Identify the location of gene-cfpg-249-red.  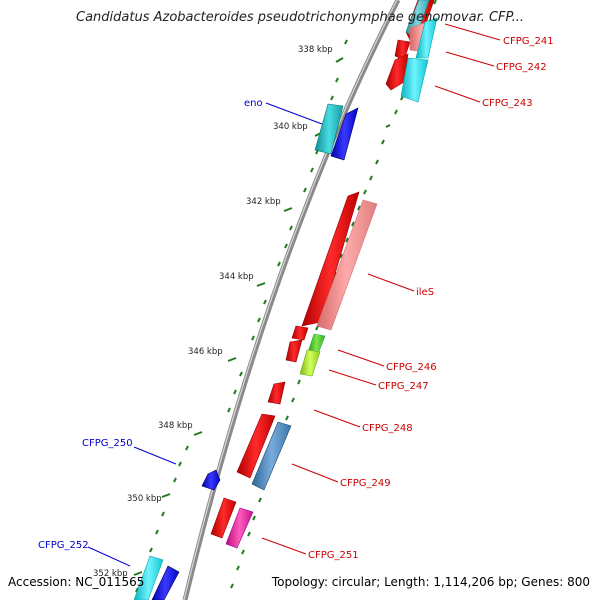
(256, 446).